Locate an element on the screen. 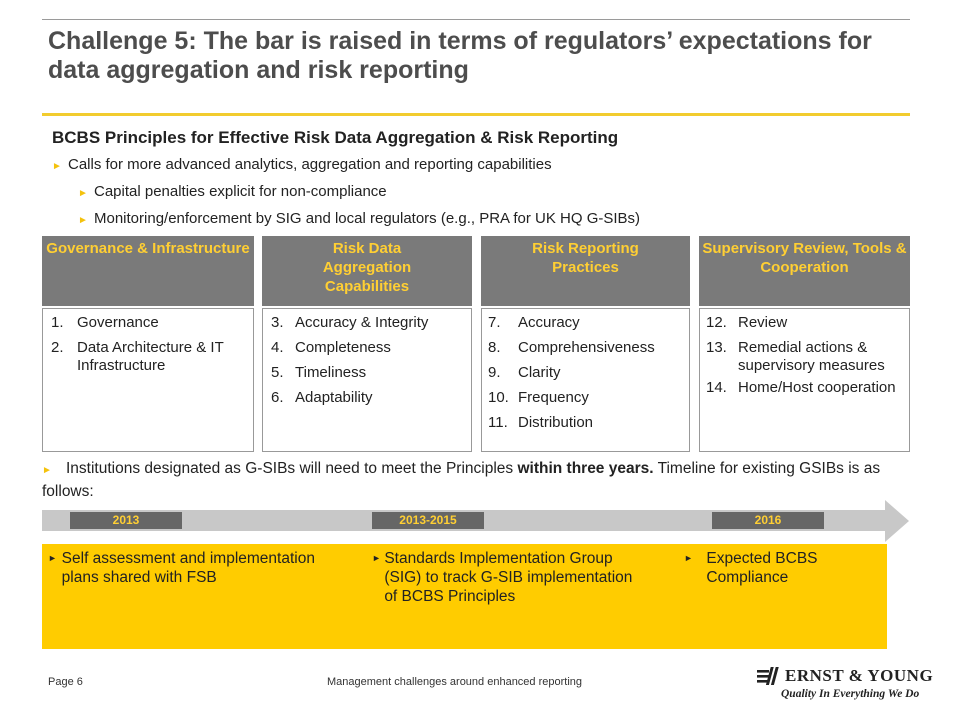 The image size is (960, 720). list-item: 7. Accuracy is located at coordinates (534, 322).